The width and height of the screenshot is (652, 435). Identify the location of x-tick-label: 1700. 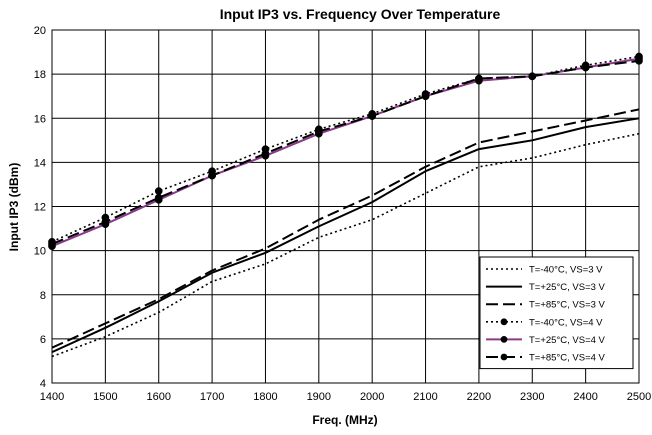
(212, 397).